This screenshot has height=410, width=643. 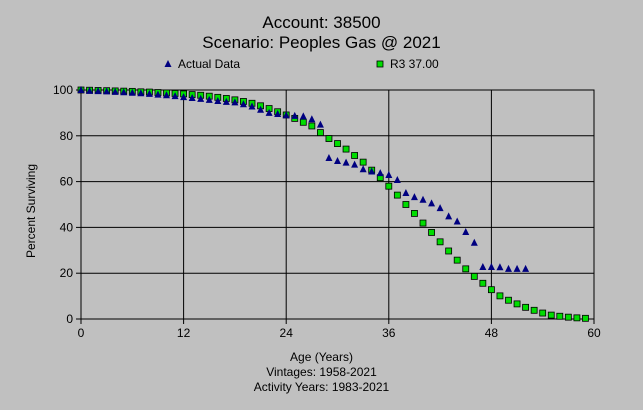 What do you see at coordinates (287, 333) in the screenshot?
I see `x-tick-label: 24` at bounding box center [287, 333].